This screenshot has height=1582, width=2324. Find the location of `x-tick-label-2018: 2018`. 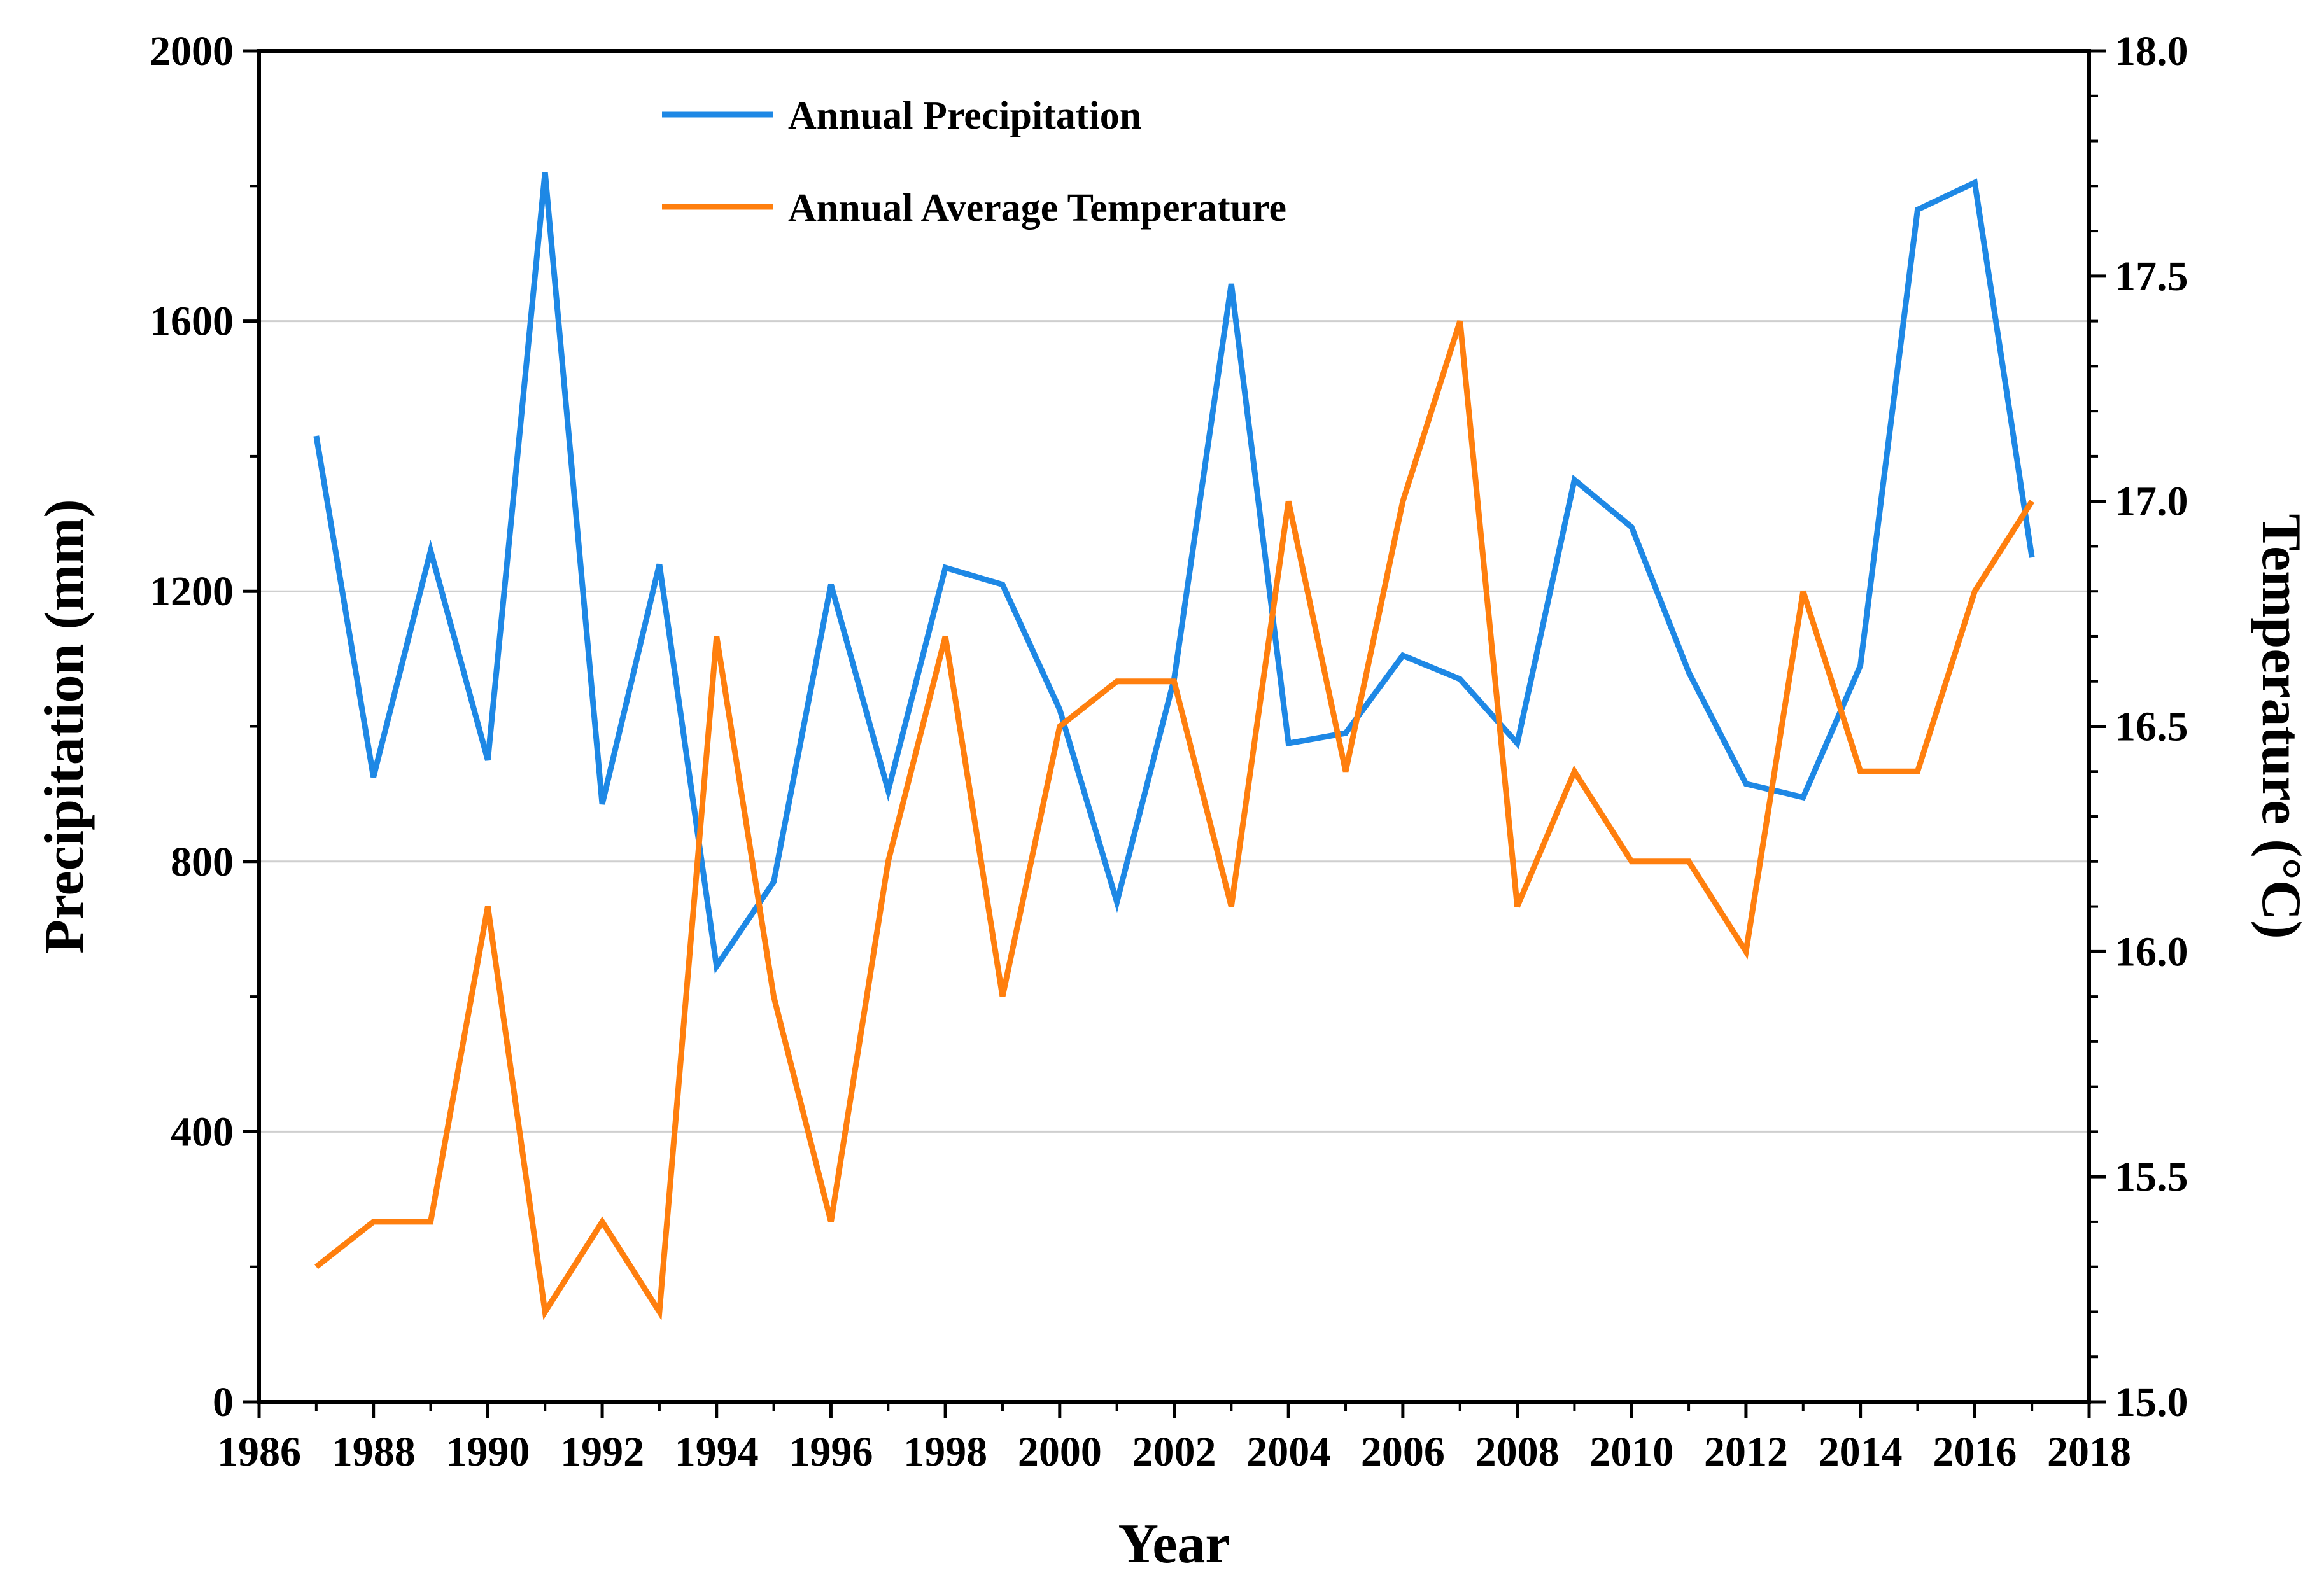

x-tick-label-2018: 2018 is located at coordinates (2089, 1452).